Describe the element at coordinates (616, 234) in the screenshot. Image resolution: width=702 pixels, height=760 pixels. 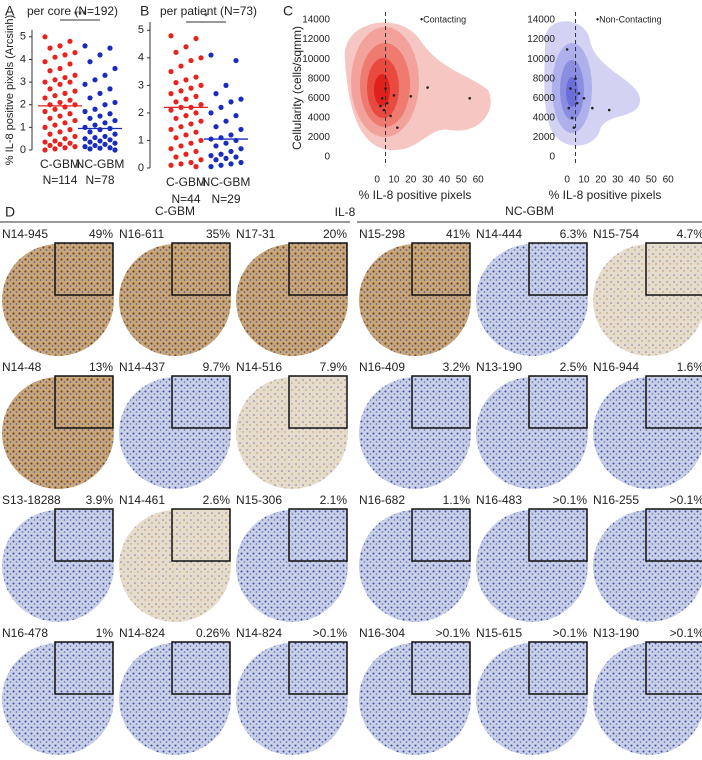
I see `sample-id: N15-754` at that location.